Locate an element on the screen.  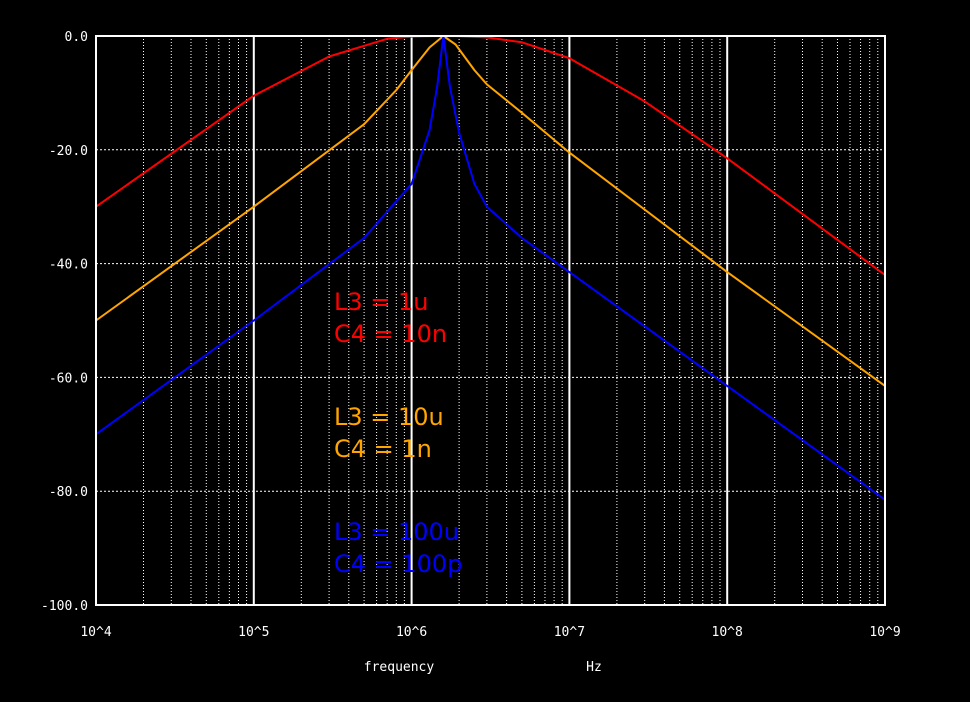
y-tick-label: -60.0 is located at coordinates (68, 378).